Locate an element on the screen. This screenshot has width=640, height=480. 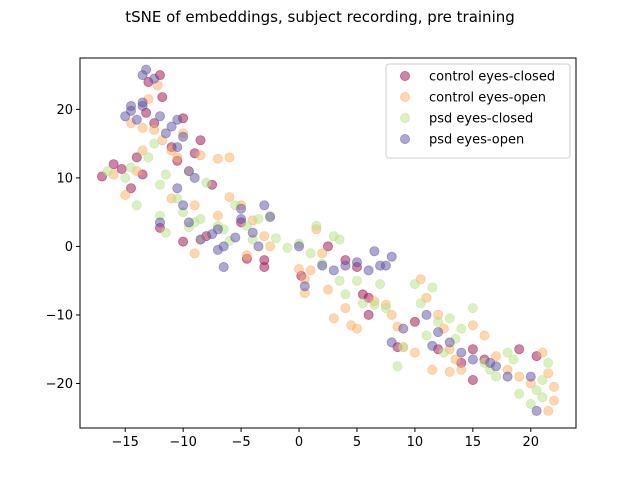
x-tick-label: 0 is located at coordinates (299, 442).